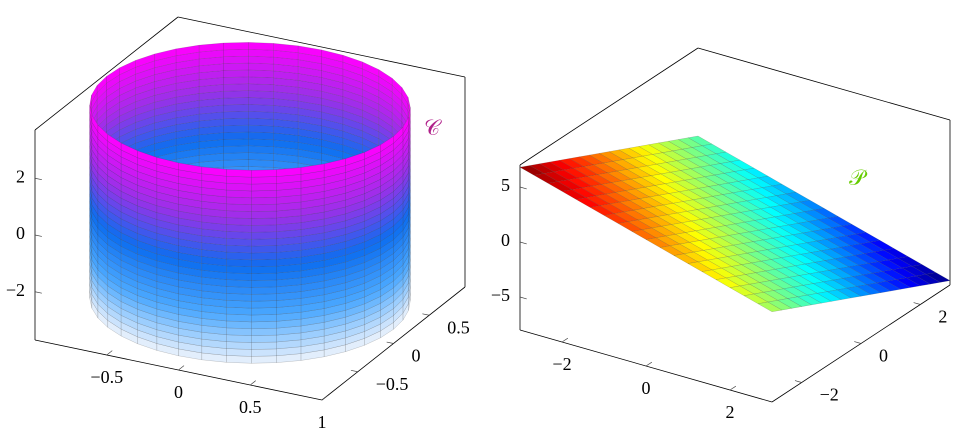 The image size is (963, 436). I want to click on annotation: 𝒞, so click(433, 127).